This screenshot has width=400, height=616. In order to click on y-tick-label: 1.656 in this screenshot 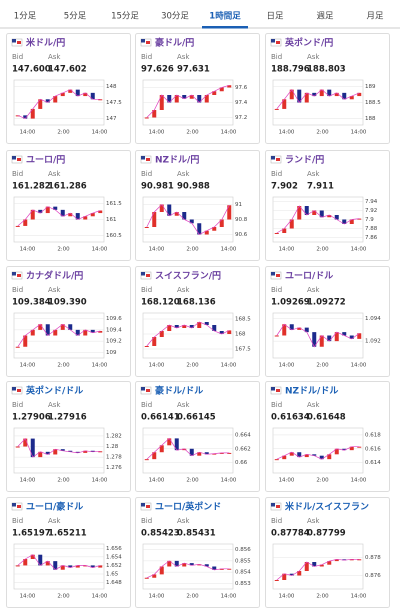, I will do `click(114, 549)`.